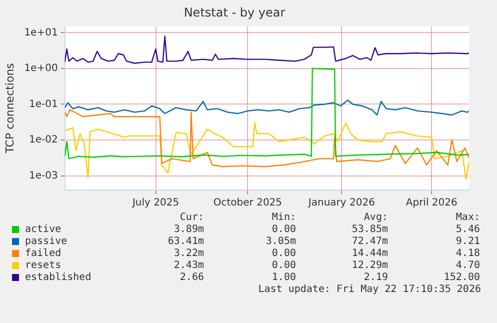 This screenshot has height=323, width=497. I want to click on x-tick-label: April 2026, so click(432, 203).